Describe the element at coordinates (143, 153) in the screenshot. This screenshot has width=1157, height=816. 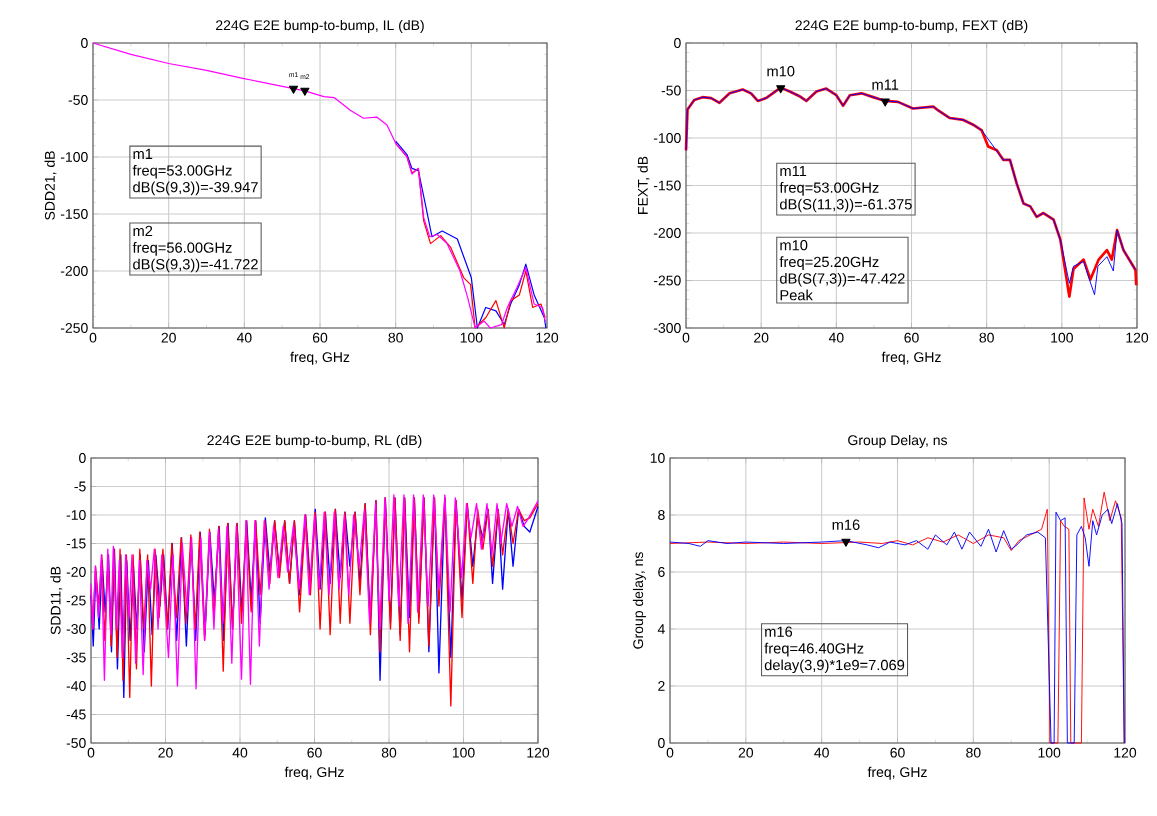
I see `annotation: m1` at that location.